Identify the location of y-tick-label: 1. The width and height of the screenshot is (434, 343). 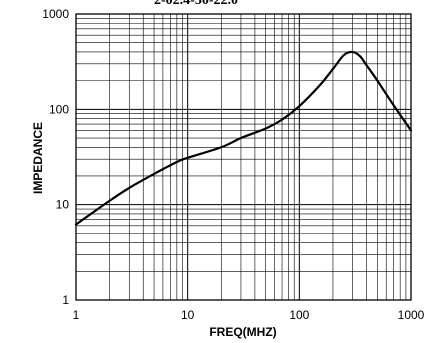
(65, 300).